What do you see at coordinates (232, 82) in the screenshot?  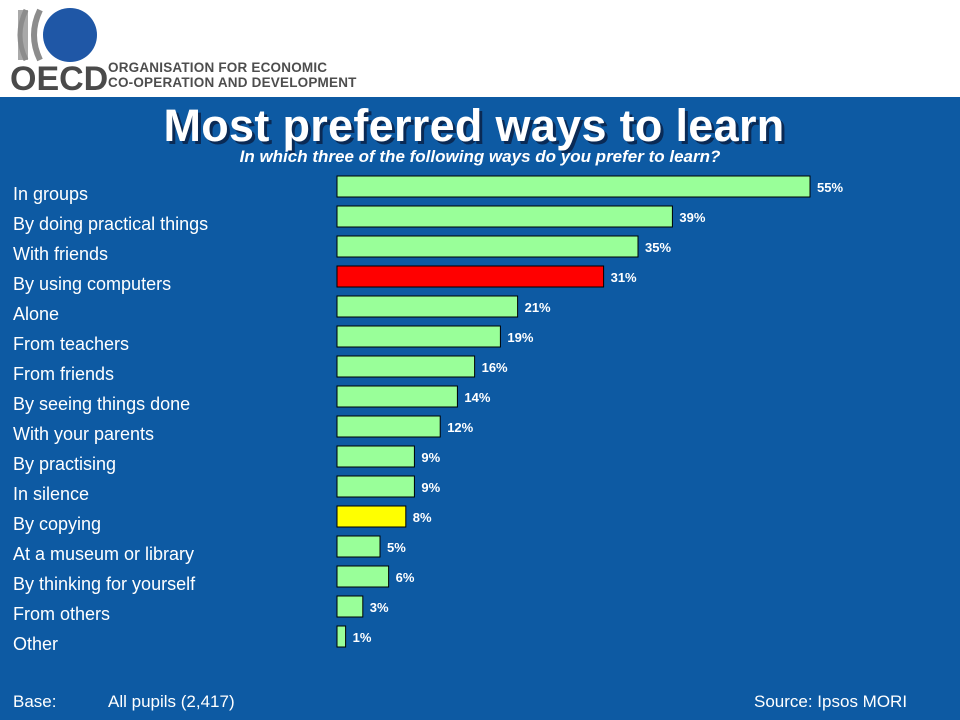 I see `org-line-2: CO-OPERATION AND DEVELOPMENT` at bounding box center [232, 82].